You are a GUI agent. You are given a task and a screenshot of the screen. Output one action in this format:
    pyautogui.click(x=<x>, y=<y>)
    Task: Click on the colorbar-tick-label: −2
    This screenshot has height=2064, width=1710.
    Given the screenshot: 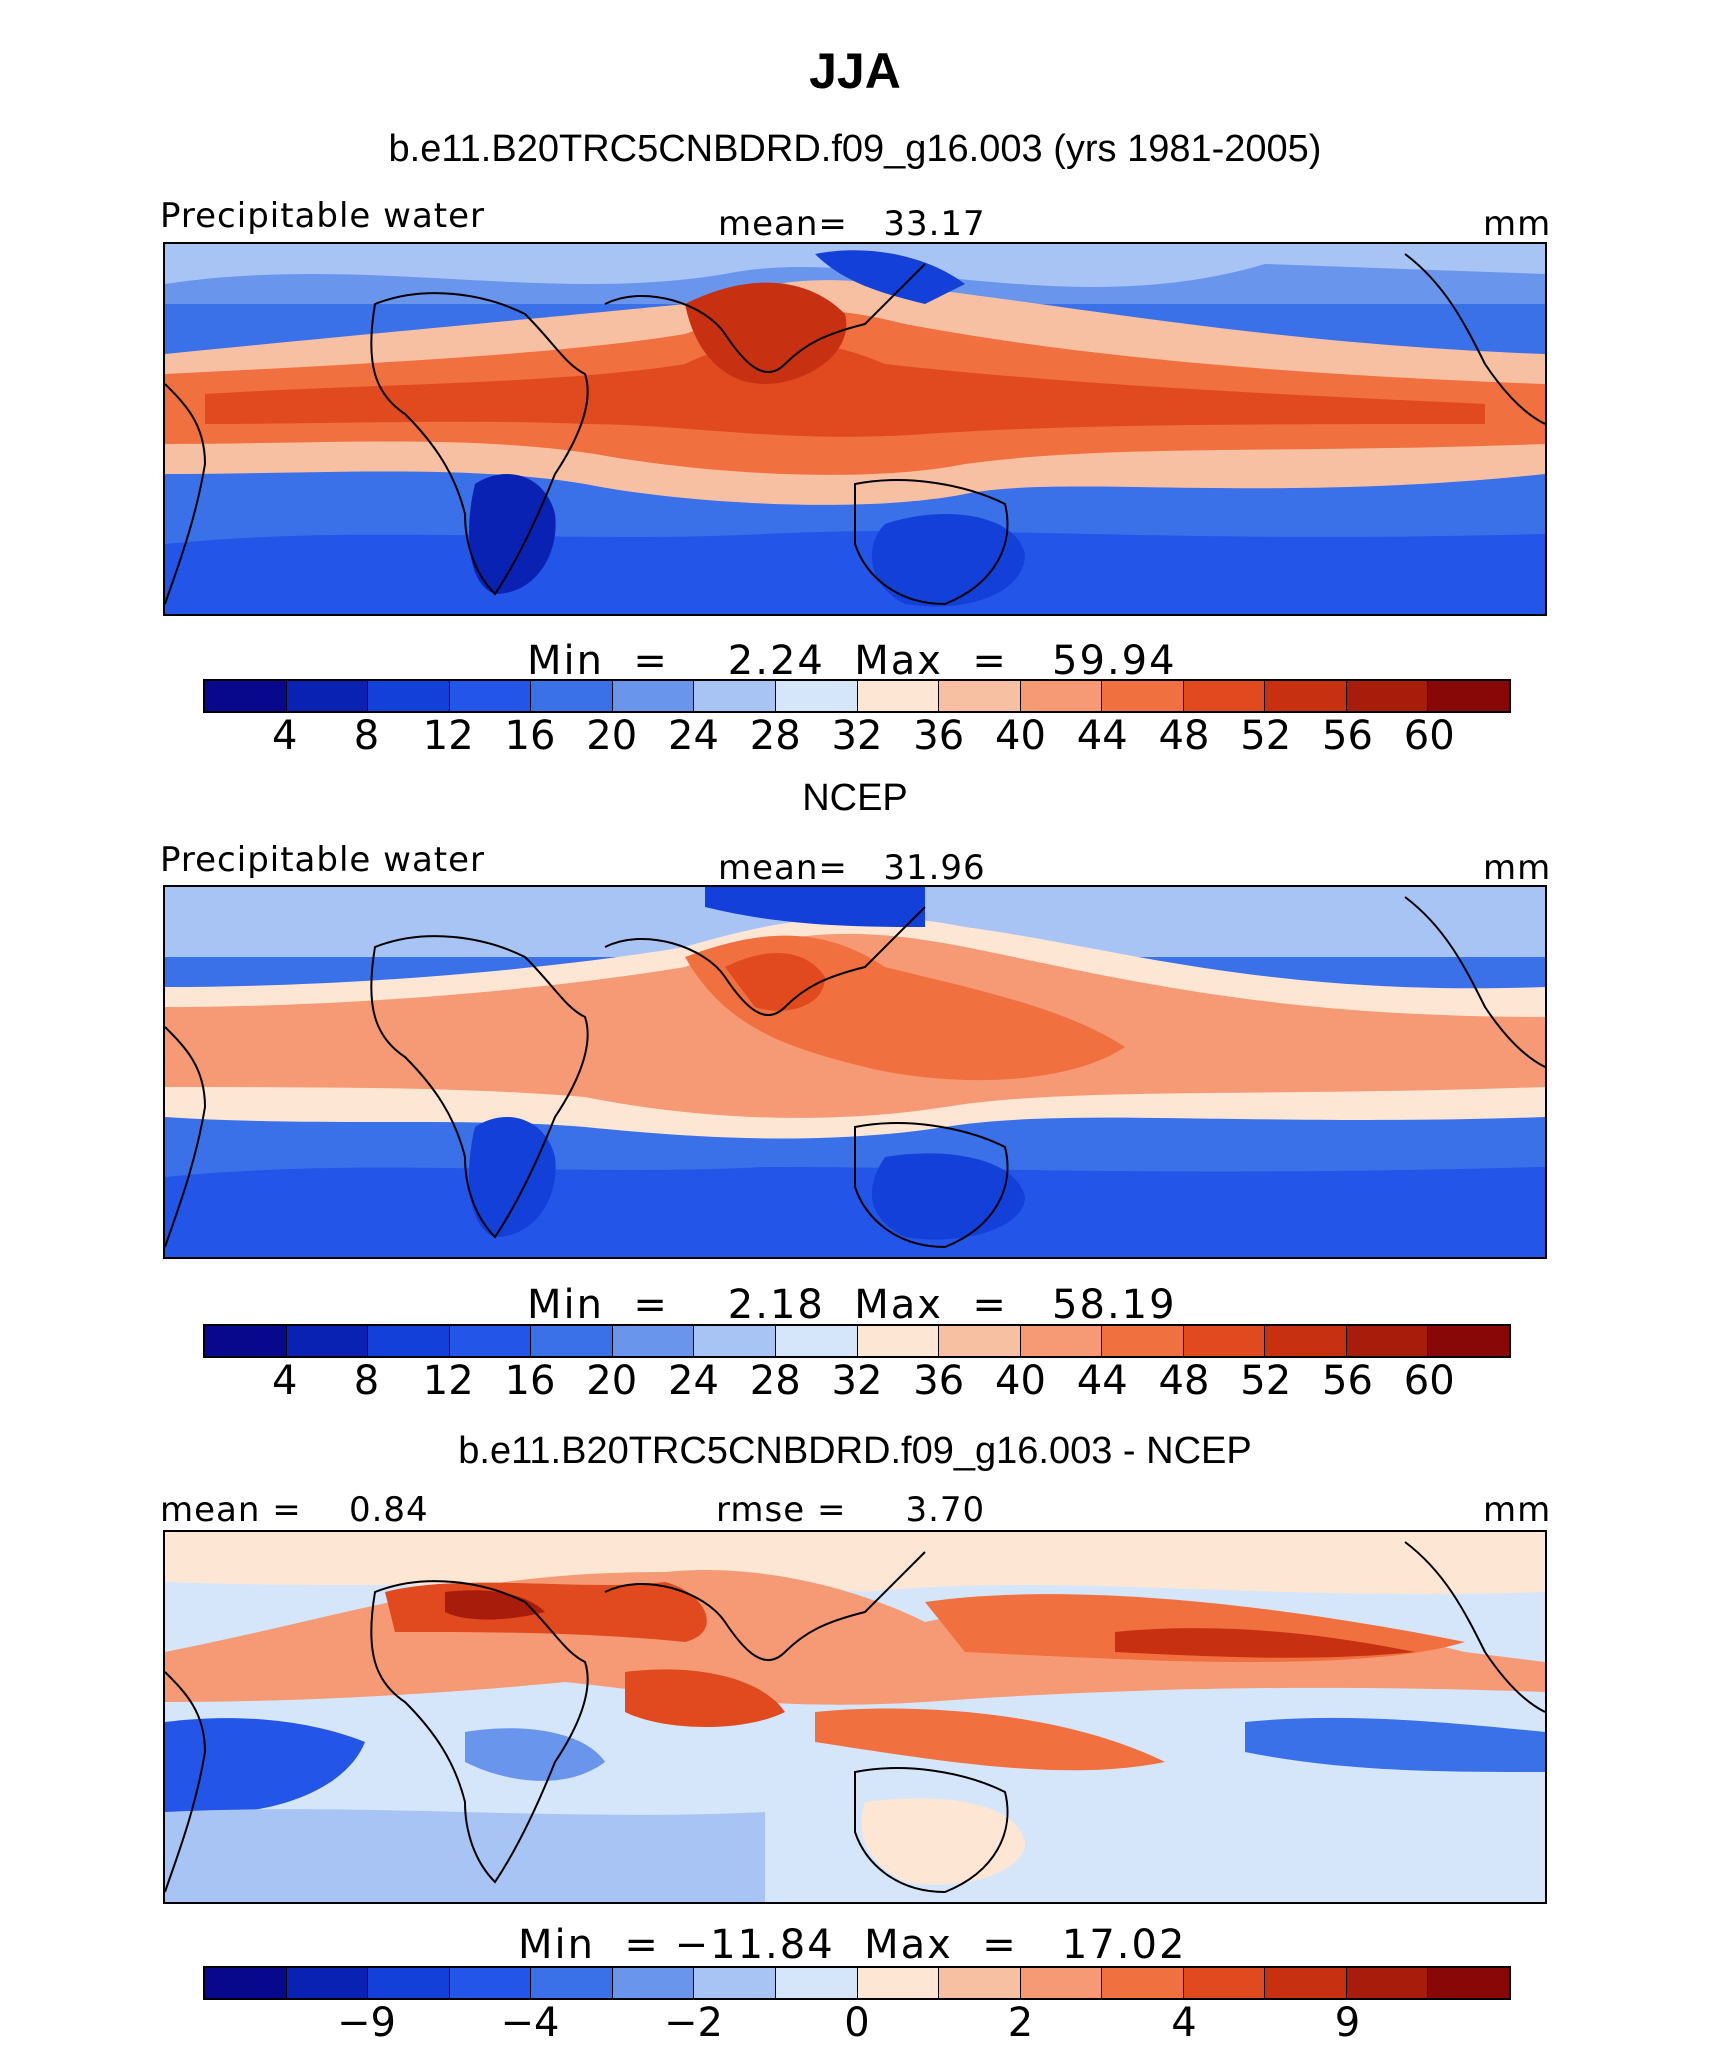 What is the action you would take?
    pyautogui.click(x=693, y=2023)
    